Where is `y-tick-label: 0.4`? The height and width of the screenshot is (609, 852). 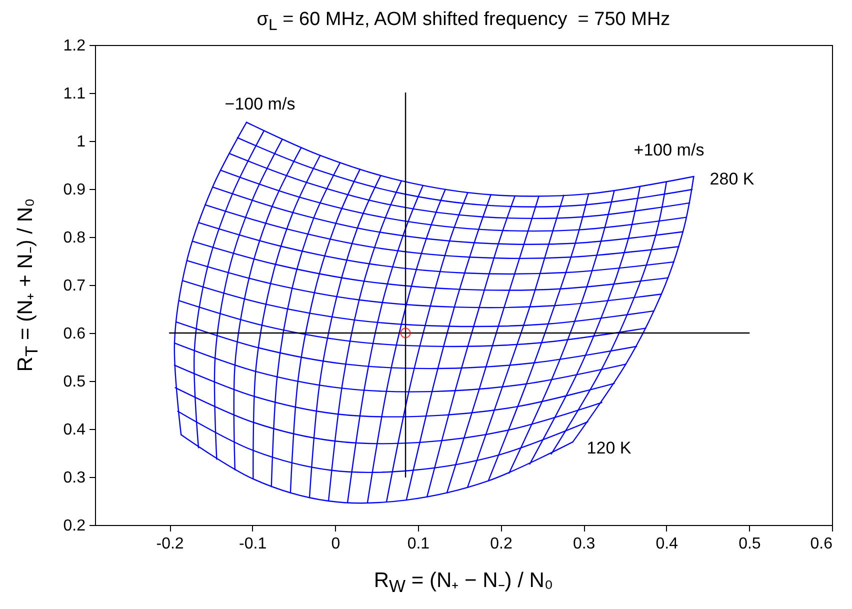 y-tick-label: 0.4 is located at coordinates (74, 430).